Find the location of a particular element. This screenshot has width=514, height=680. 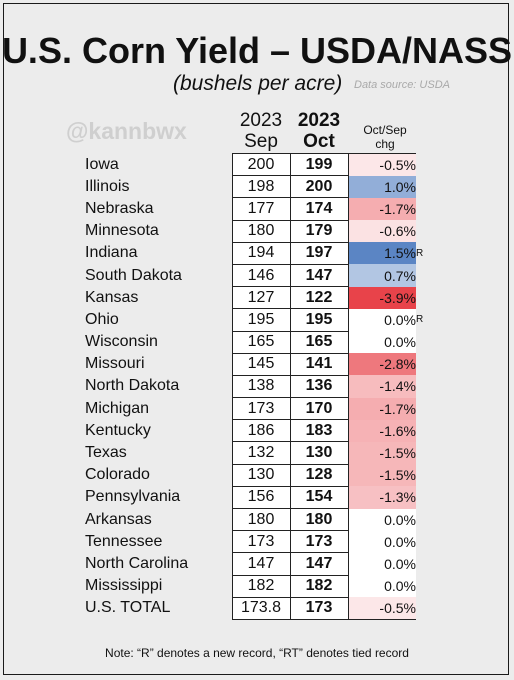

sep-yield: 173 is located at coordinates (261, 409).